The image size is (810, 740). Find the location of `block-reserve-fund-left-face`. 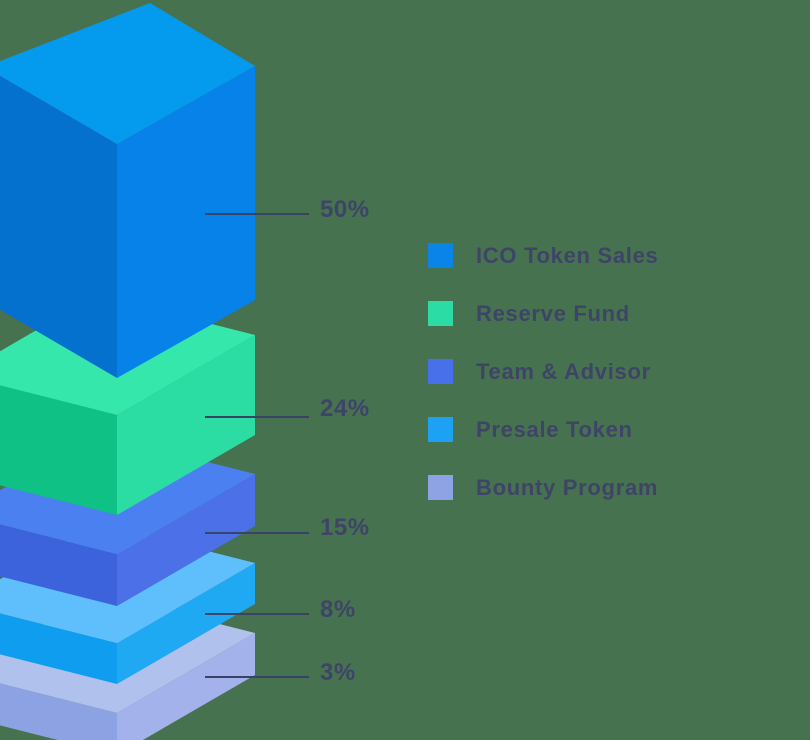

block-reserve-fund-left-face is located at coordinates (58, 450).